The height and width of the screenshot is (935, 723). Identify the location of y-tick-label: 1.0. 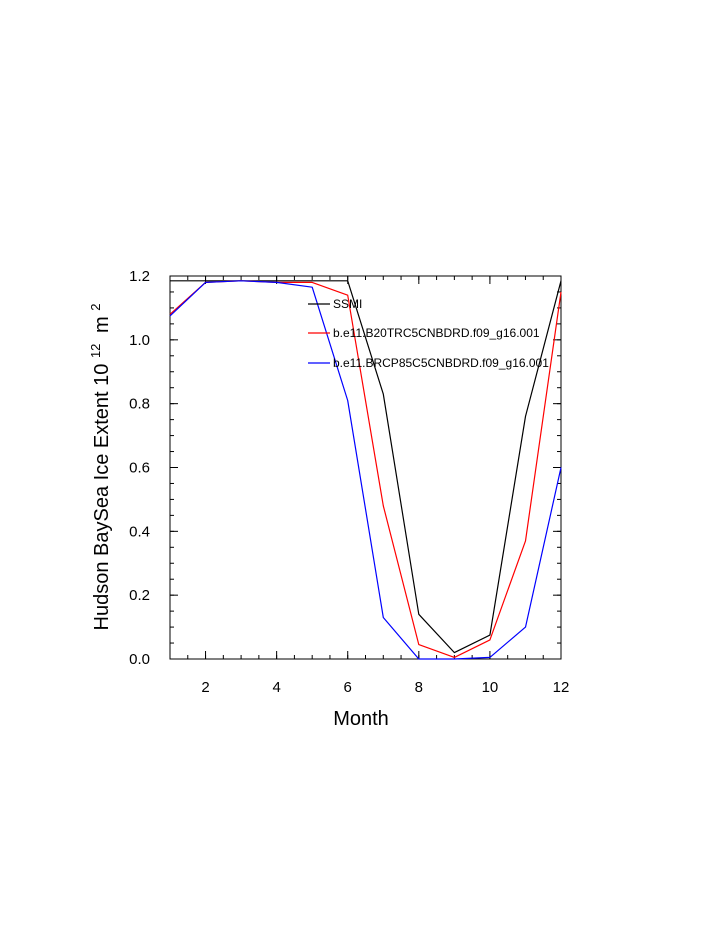
(139, 340).